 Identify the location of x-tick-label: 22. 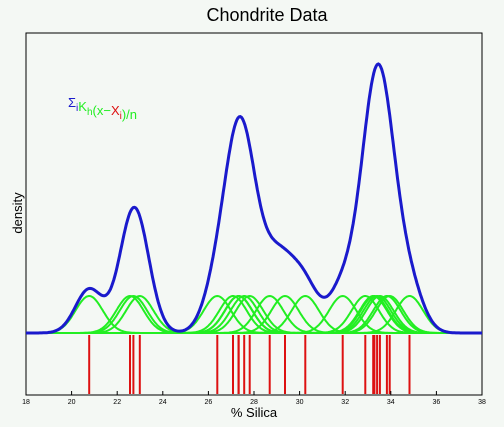
(117, 402).